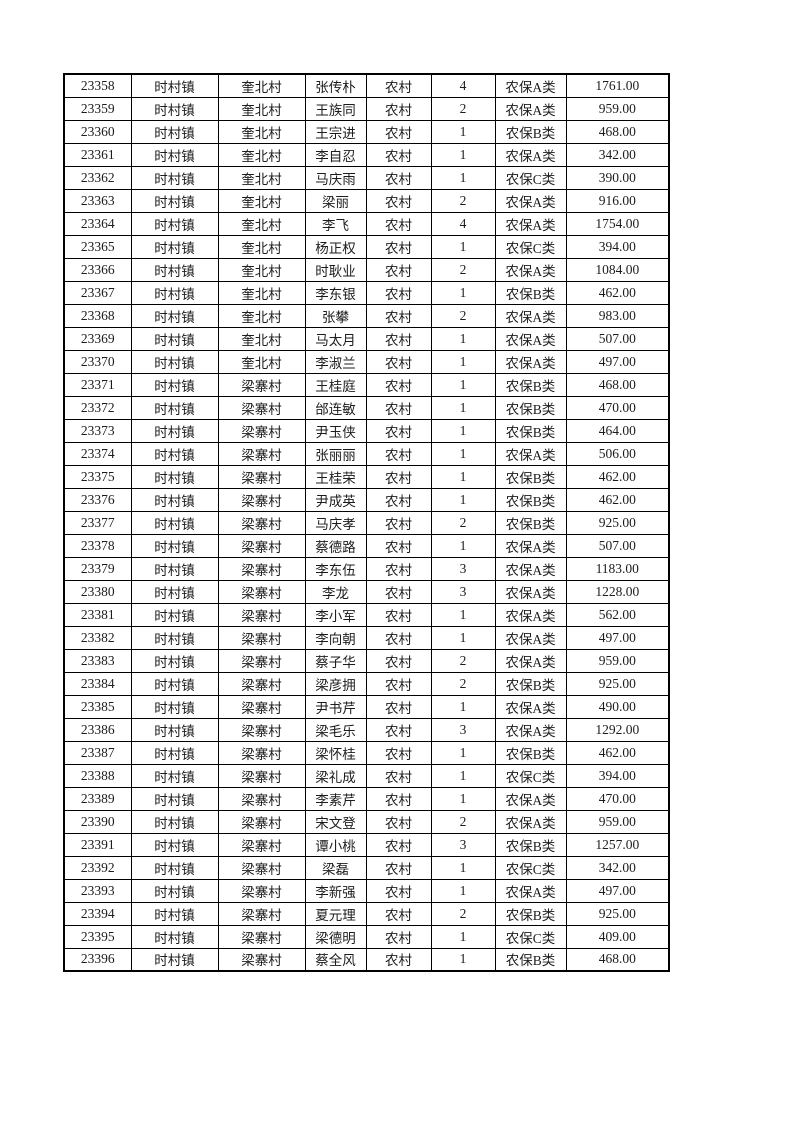 The height and width of the screenshot is (1122, 793). What do you see at coordinates (366, 821) in the screenshot?
I see `table-row: 23390 时村镇 梁寨村 宋文登 农村 2 农保A类 959.00` at bounding box center [366, 821].